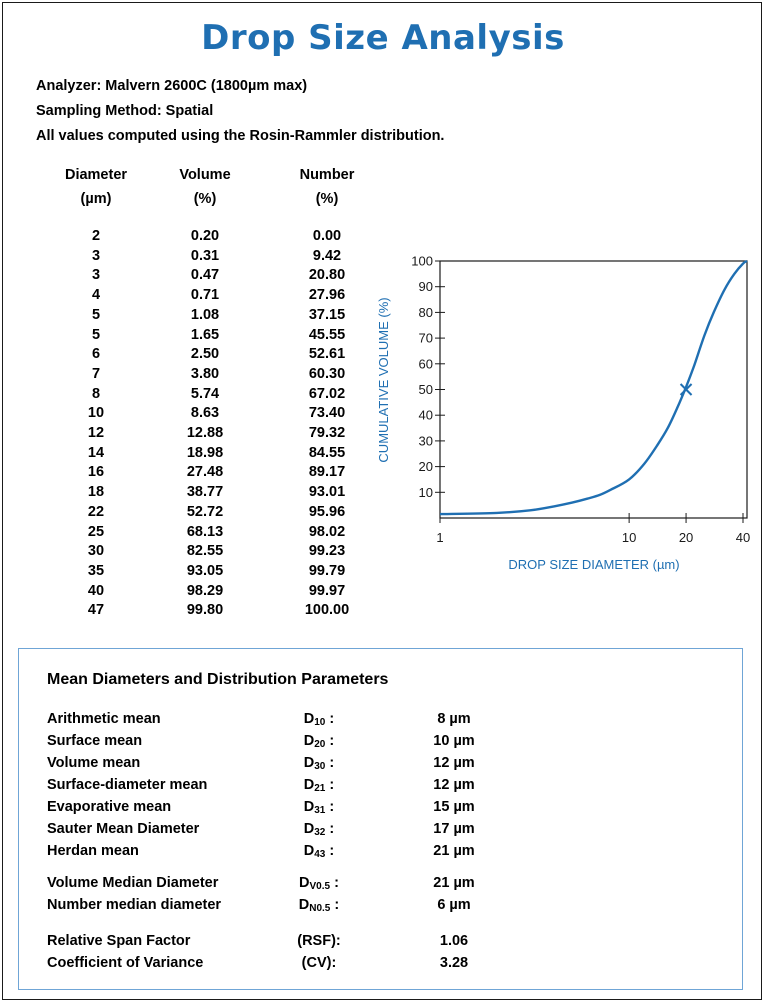 This screenshot has height=1004, width=766. I want to click on median-marker, so click(686, 389).